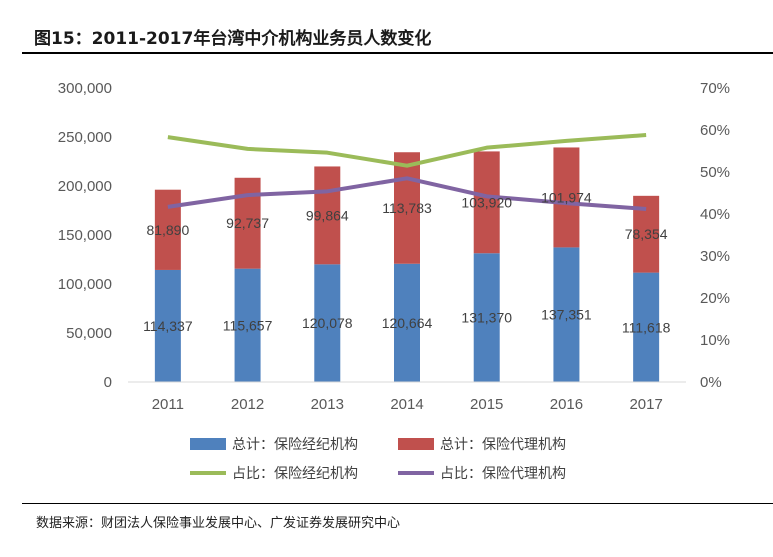 This screenshot has width=773, height=557. Describe the element at coordinates (85, 88) in the screenshot. I see `y-left-tick-label: 300,000` at that location.